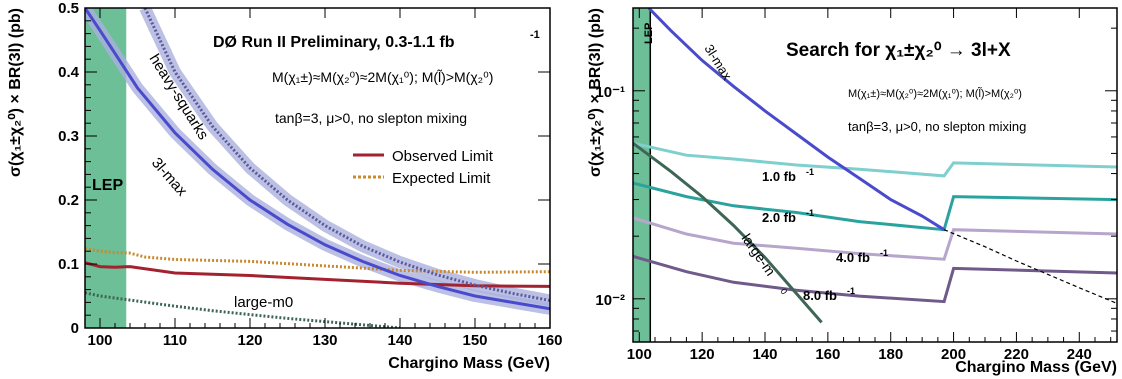  I want to click on y-tick-label: 10⁻¹, so click(610, 92).